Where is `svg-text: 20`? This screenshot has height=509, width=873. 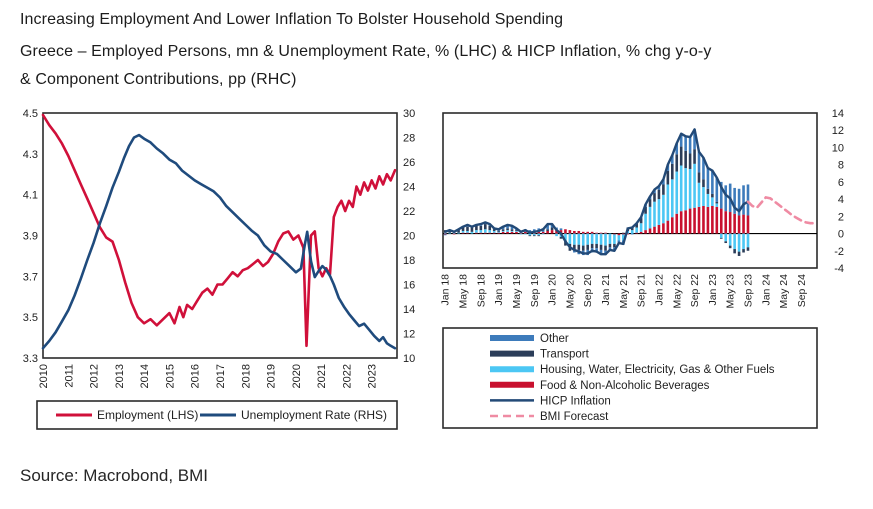
svg-text: 20 is located at coordinates (409, 237).